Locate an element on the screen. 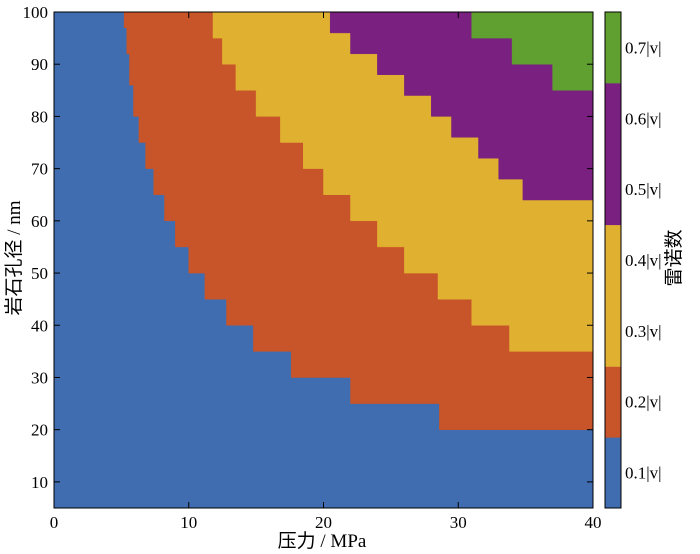 Image resolution: width=700 pixels, height=554 pixels. x-tick-label: 10 is located at coordinates (188, 522).